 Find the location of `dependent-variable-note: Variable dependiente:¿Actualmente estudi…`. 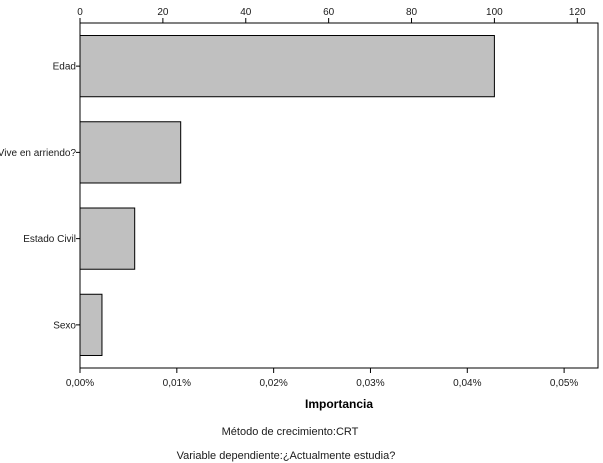

dependent-variable-note: Variable dependiente:¿Actualmente estudi… is located at coordinates (286, 456).